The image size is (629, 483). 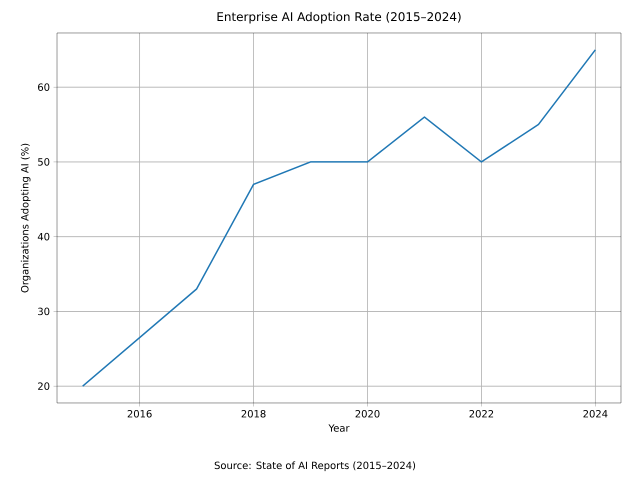 What do you see at coordinates (368, 414) in the screenshot?
I see `x-tick-label: 2020` at bounding box center [368, 414].